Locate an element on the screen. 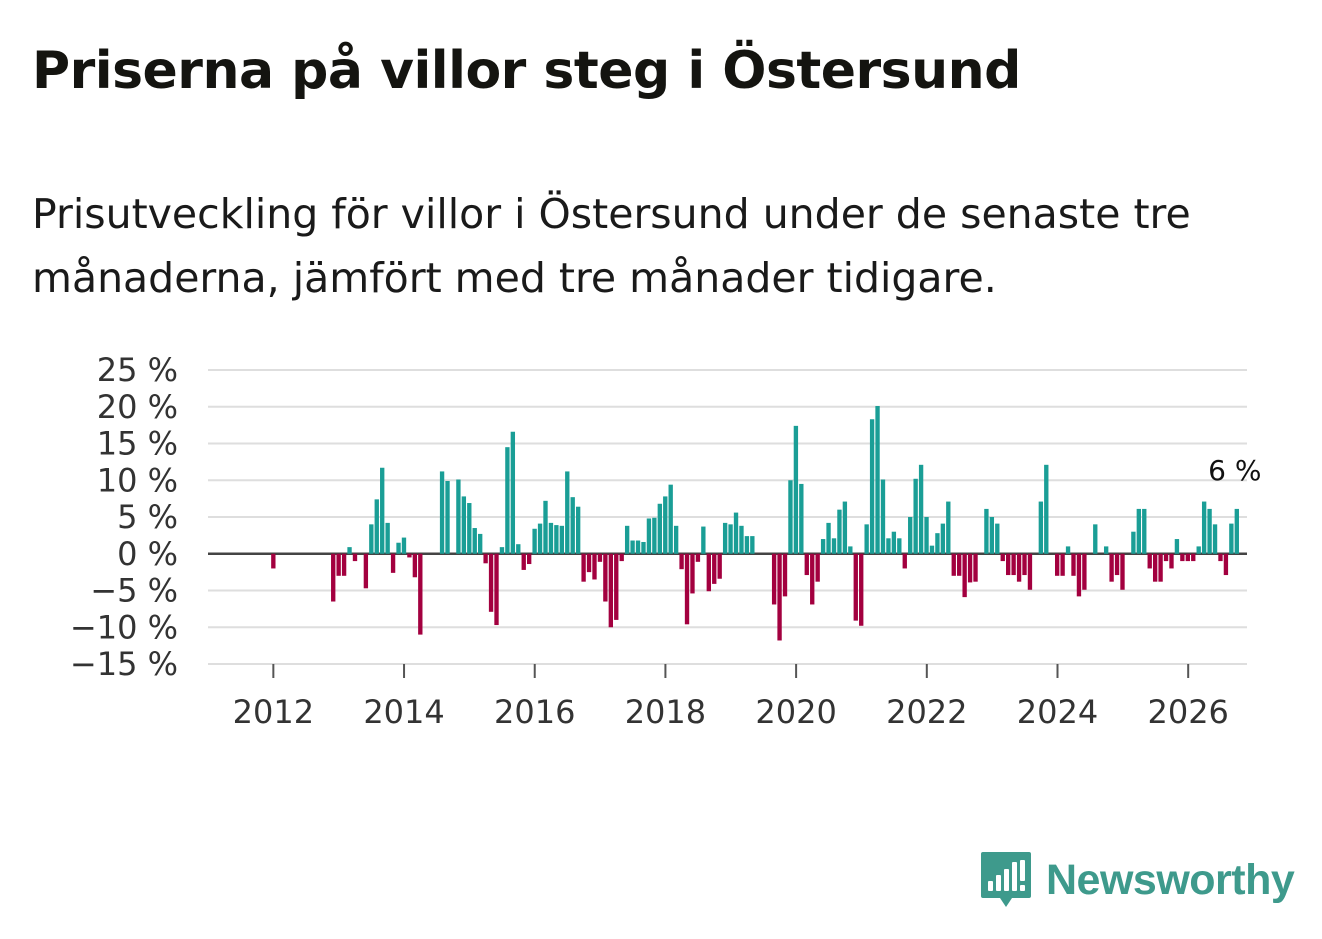  y-tick-label: 0 % is located at coordinates (147, 554).